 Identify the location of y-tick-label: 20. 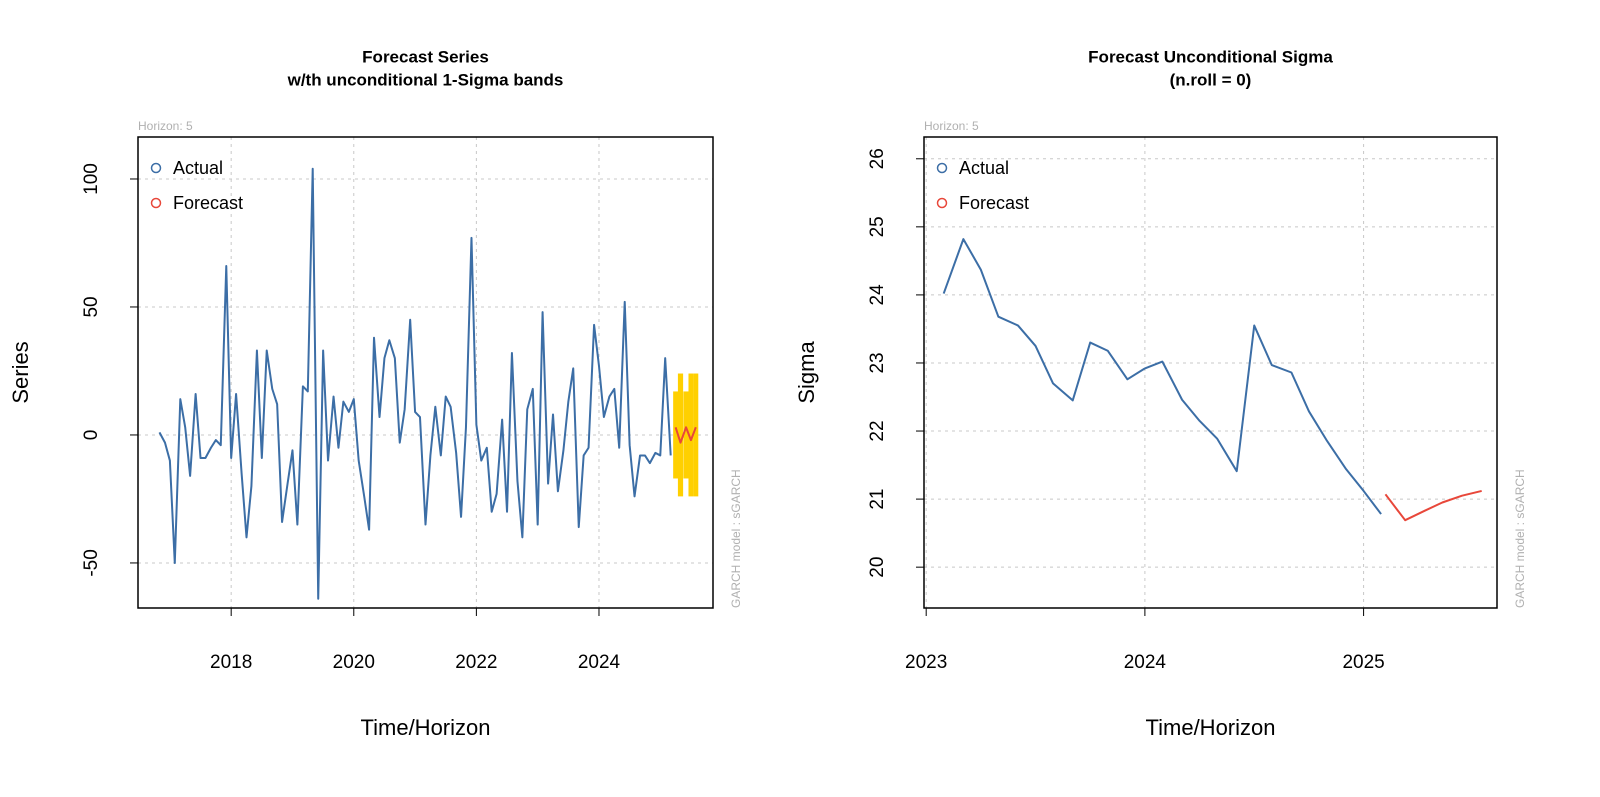
(877, 567).